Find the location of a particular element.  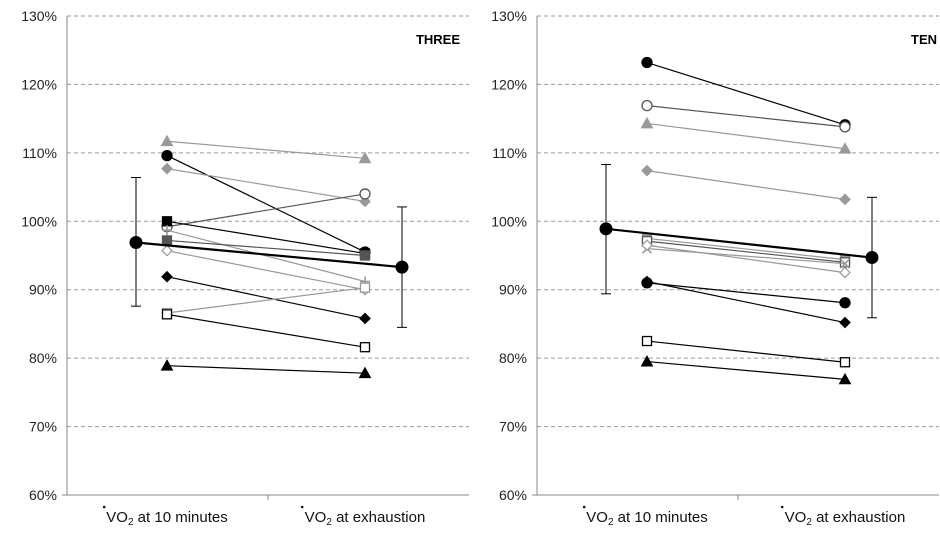

series-point-3-a is located at coordinates (647, 170).